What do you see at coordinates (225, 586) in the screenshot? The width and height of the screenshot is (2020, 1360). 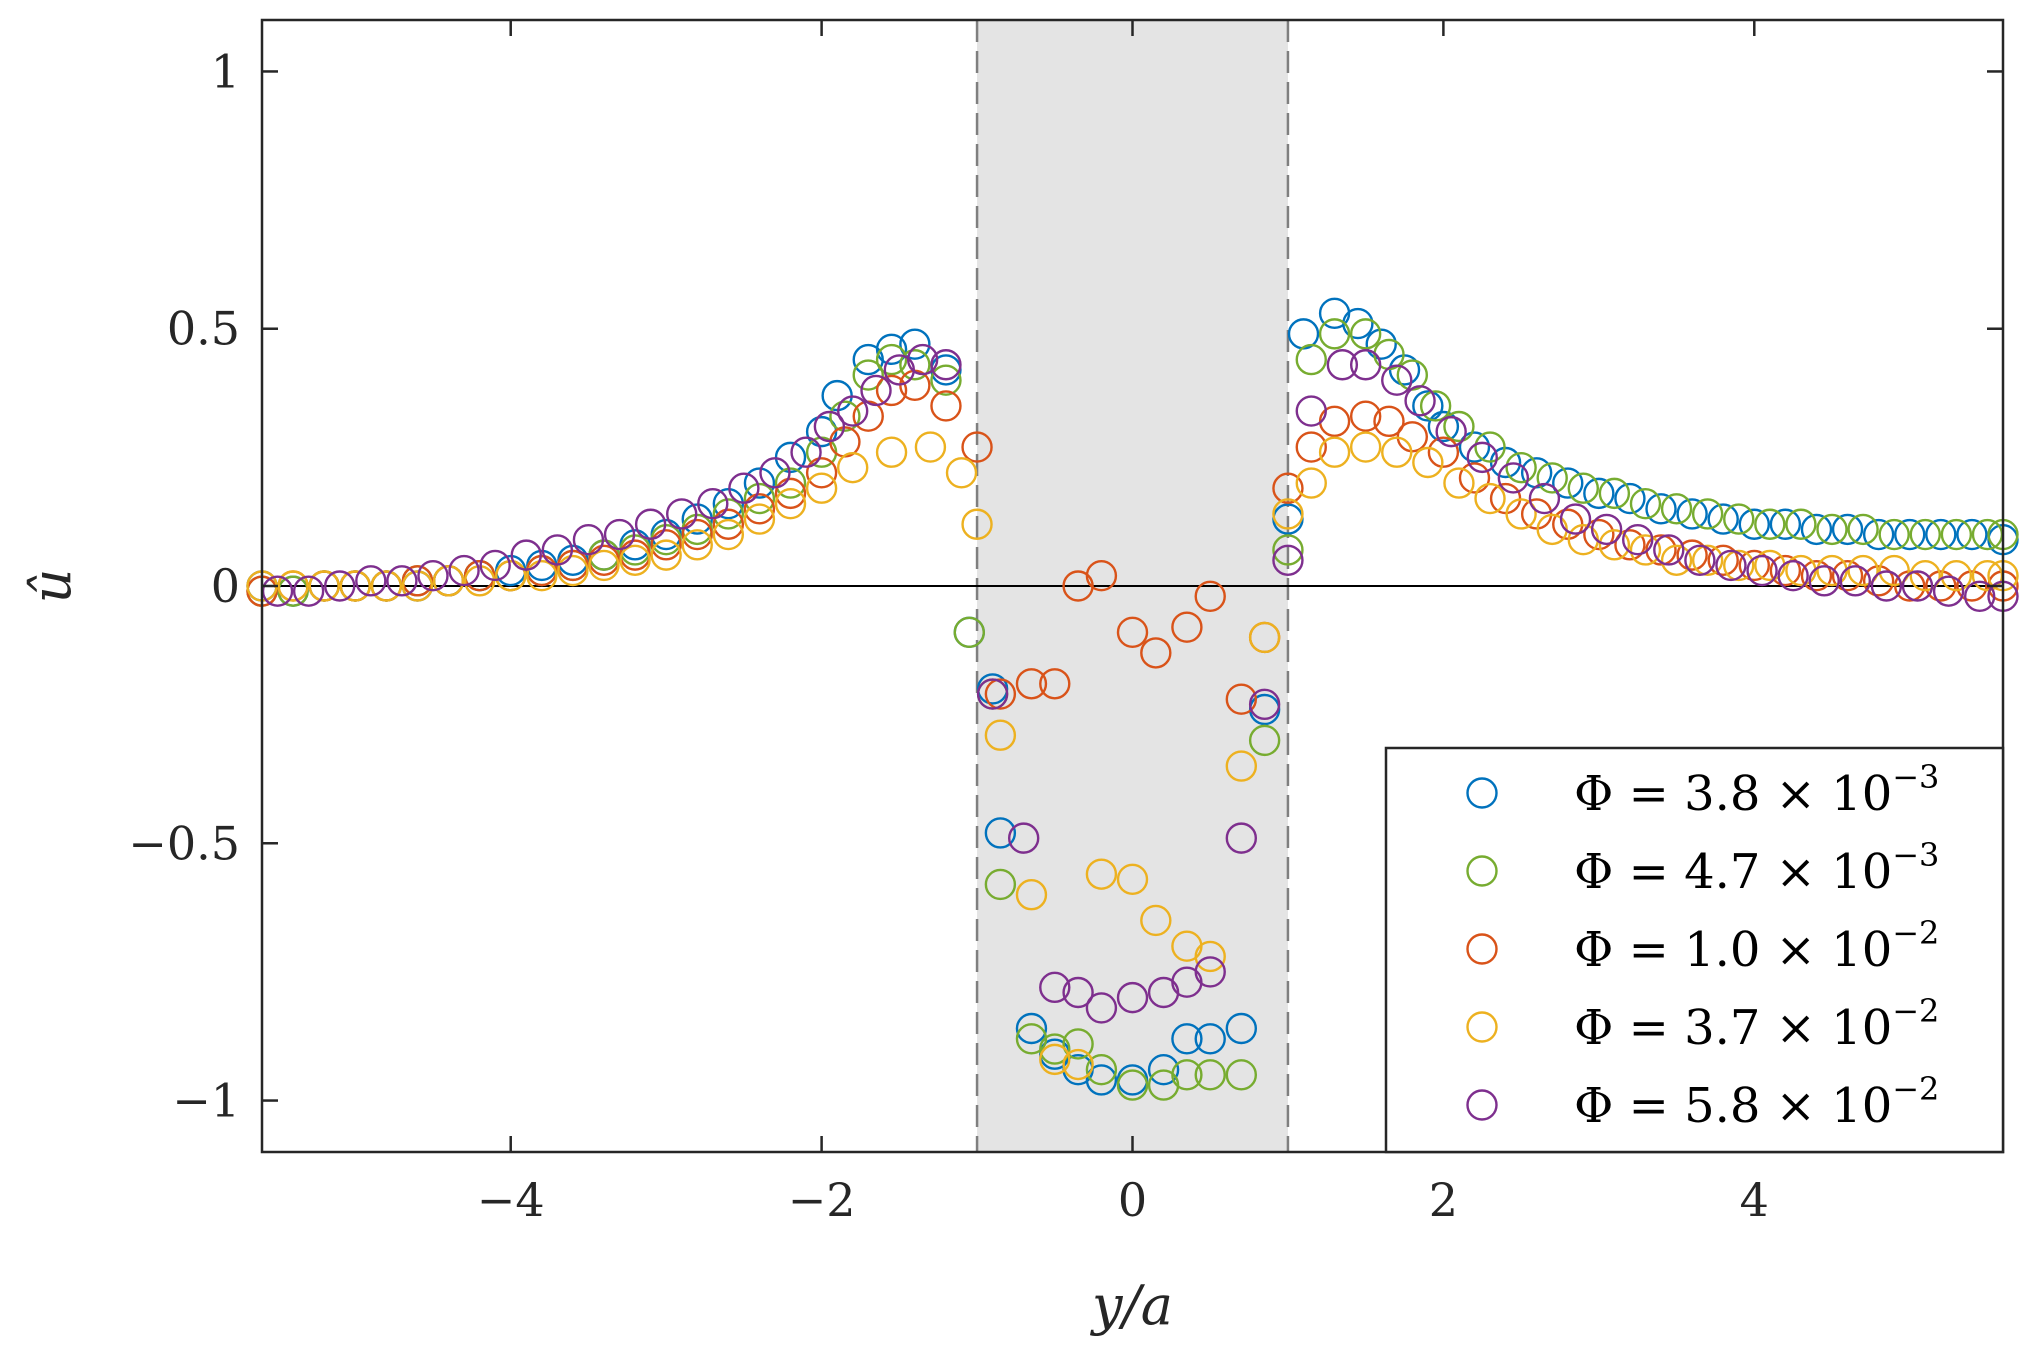 I see `y-tick-label: 0` at bounding box center [225, 586].